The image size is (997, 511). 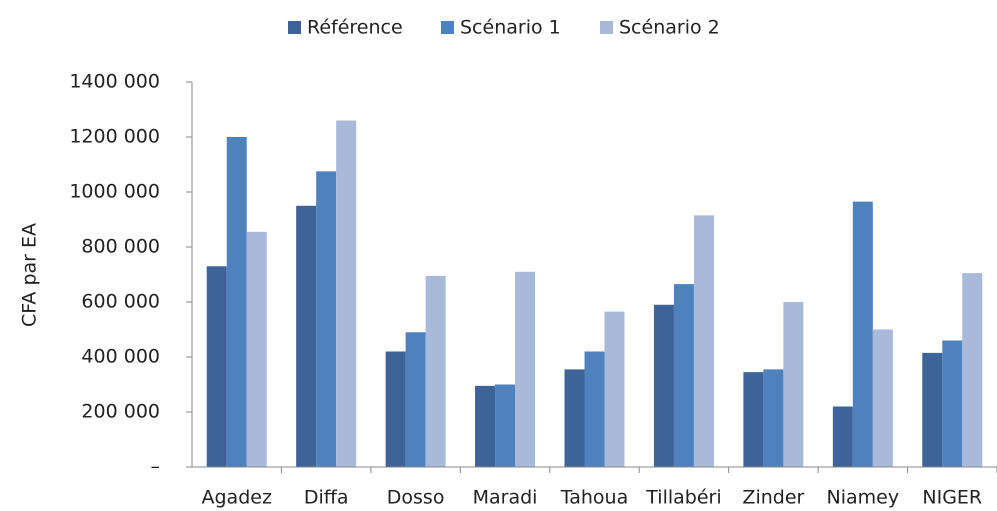 I want to click on x-tick-label: Dosso, so click(x=416, y=498).